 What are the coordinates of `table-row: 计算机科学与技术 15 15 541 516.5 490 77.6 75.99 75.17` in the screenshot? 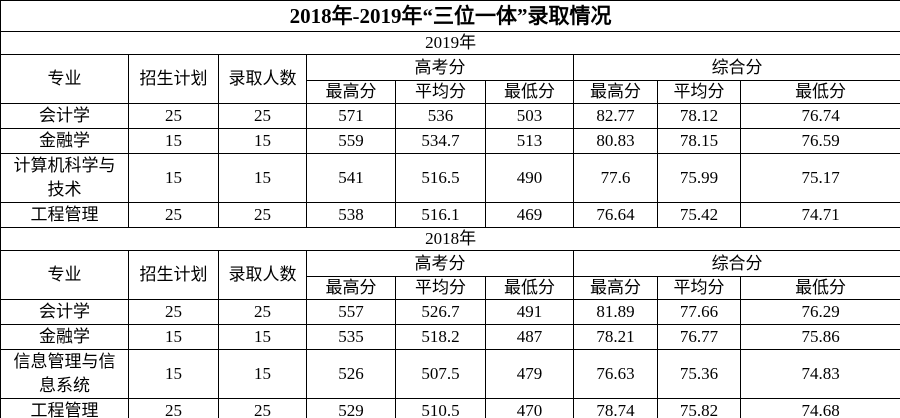 It's located at (450, 178).